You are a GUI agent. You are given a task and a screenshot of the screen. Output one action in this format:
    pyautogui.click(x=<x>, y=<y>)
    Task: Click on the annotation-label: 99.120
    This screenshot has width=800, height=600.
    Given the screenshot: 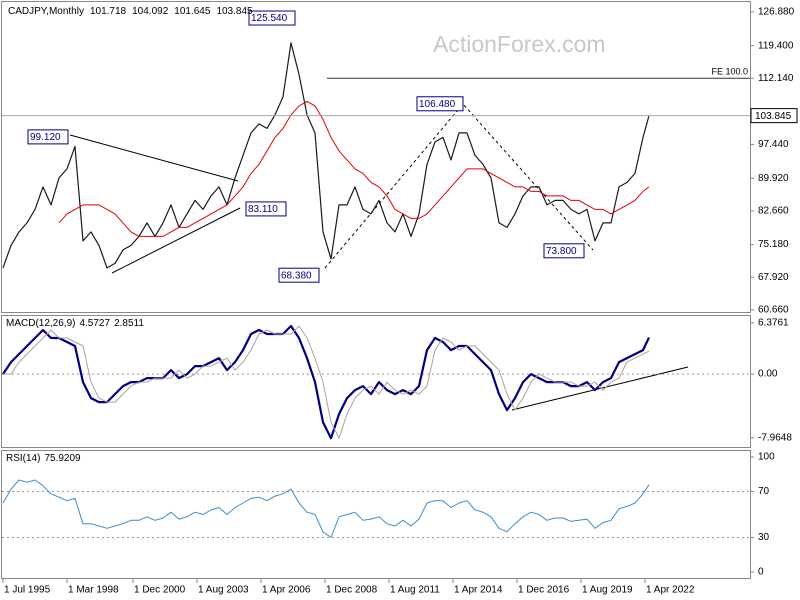 What is the action you would take?
    pyautogui.click(x=45, y=137)
    